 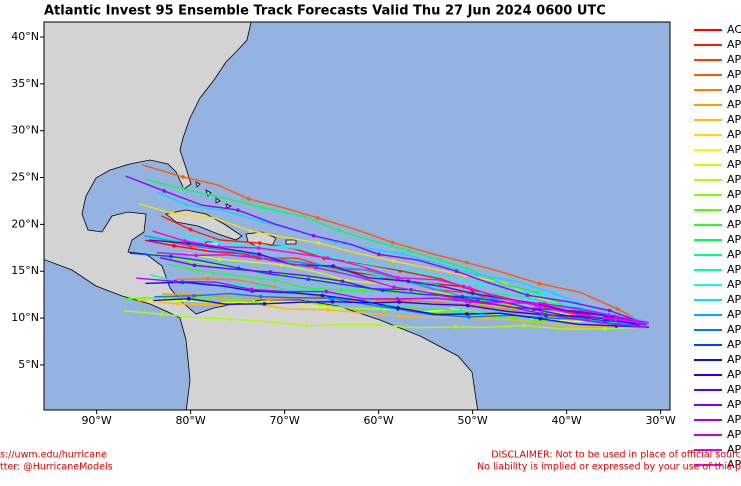 I want to click on lon-tick-label: 30°W, so click(x=660, y=420).